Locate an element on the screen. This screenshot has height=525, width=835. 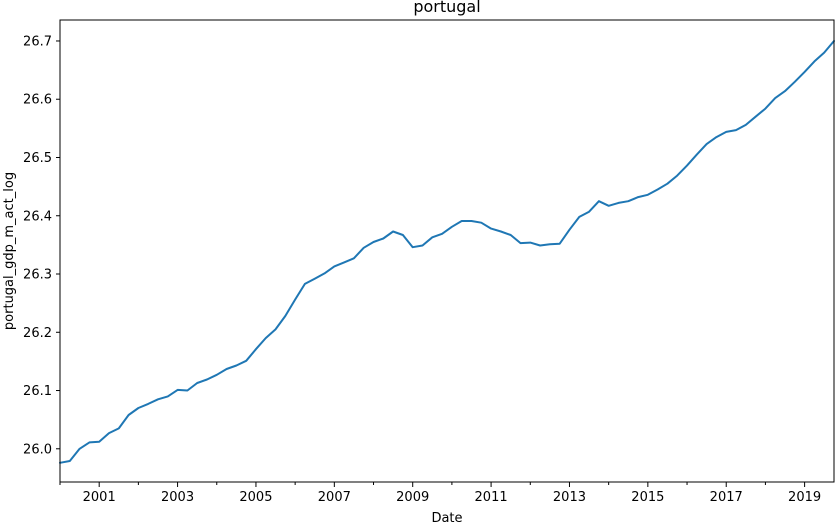
x-tick-label: 2007 is located at coordinates (334, 497).